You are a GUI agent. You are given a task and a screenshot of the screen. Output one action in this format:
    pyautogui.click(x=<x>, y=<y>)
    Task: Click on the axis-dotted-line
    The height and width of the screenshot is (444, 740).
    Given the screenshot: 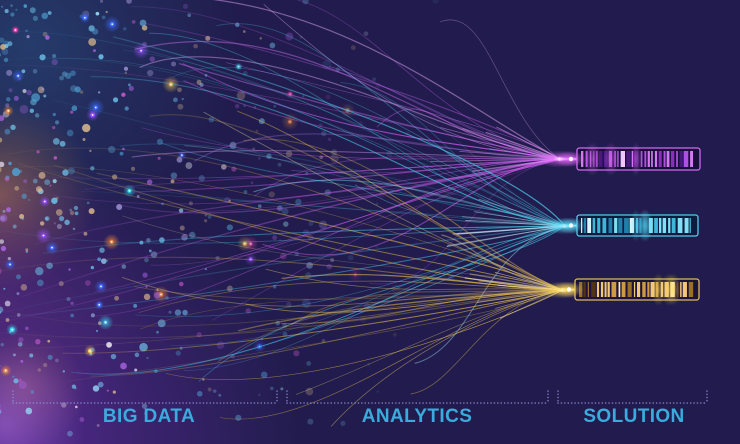 What is the action you would take?
    pyautogui.click(x=360, y=397)
    